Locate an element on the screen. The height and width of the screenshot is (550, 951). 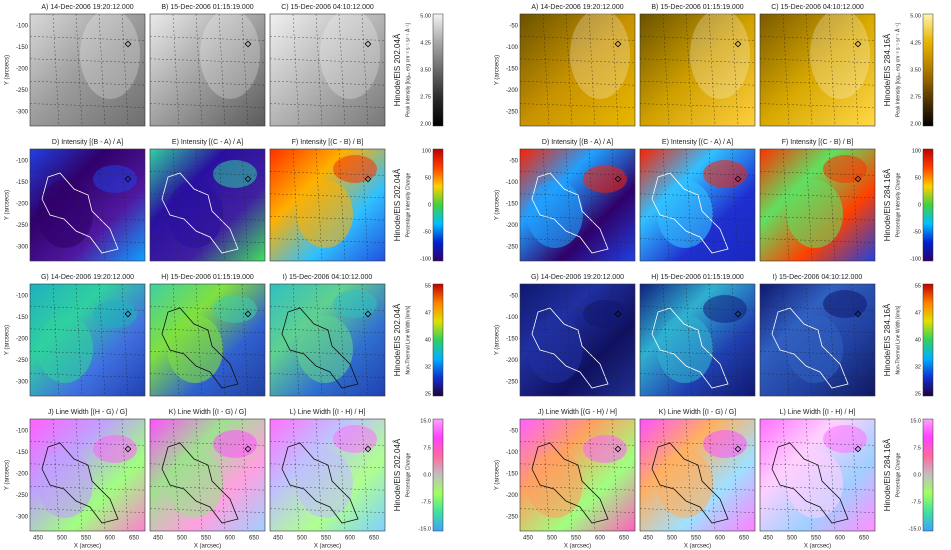
y-tick-label: -200 is located at coordinates (512, 496).